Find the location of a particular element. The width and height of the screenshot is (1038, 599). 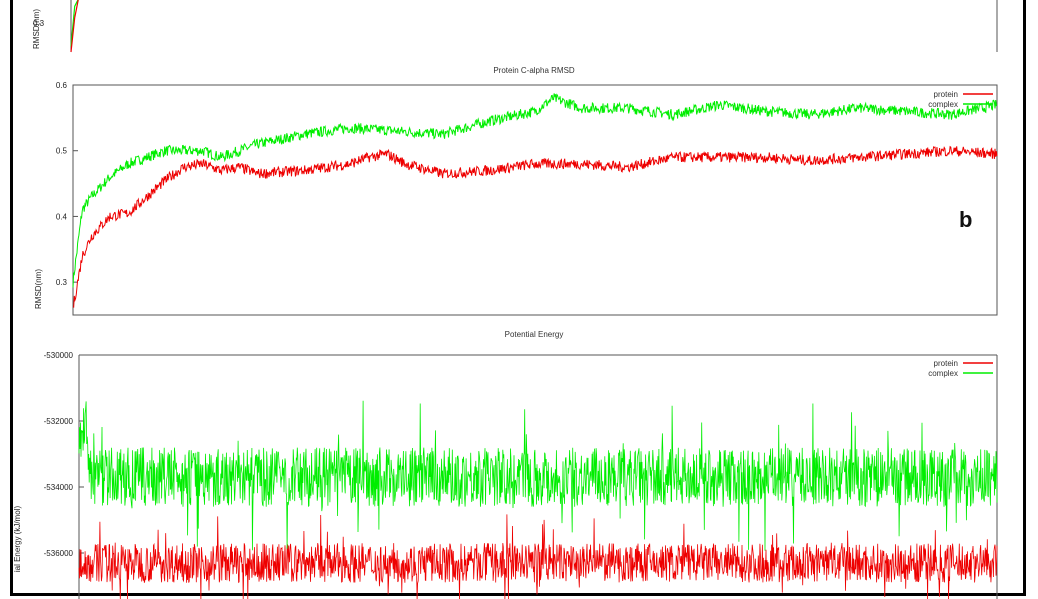

panel-c-ytick-label: -532000 is located at coordinates (59, 421).